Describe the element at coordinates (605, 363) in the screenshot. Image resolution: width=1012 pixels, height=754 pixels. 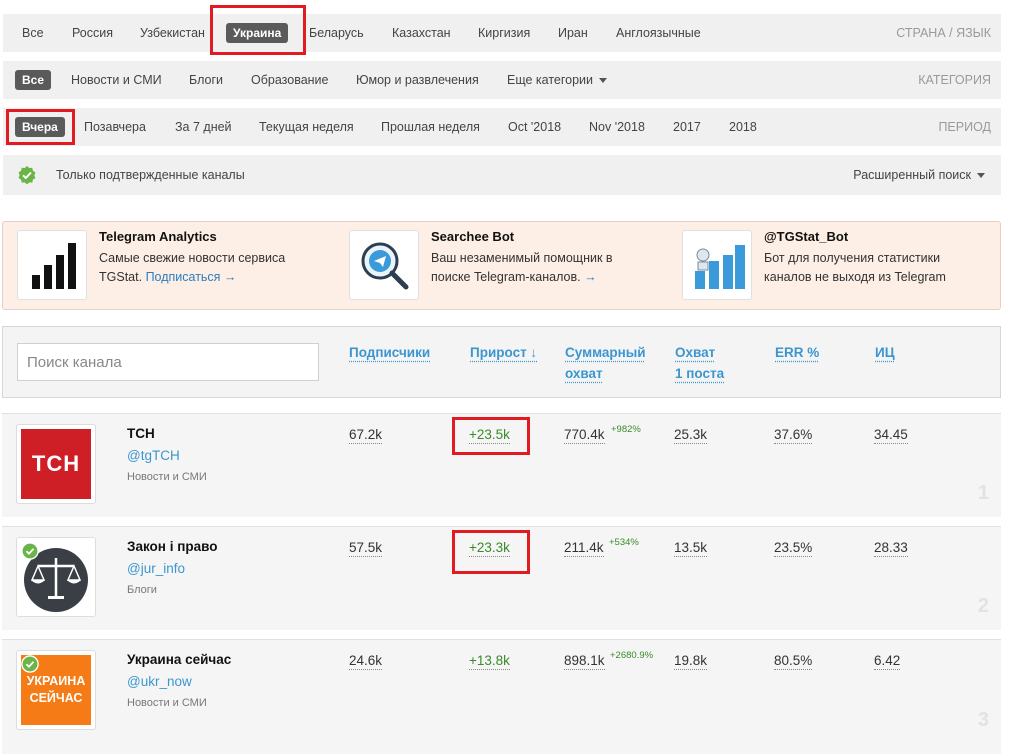
I see `column-total-reach: Суммарный охват` at that location.